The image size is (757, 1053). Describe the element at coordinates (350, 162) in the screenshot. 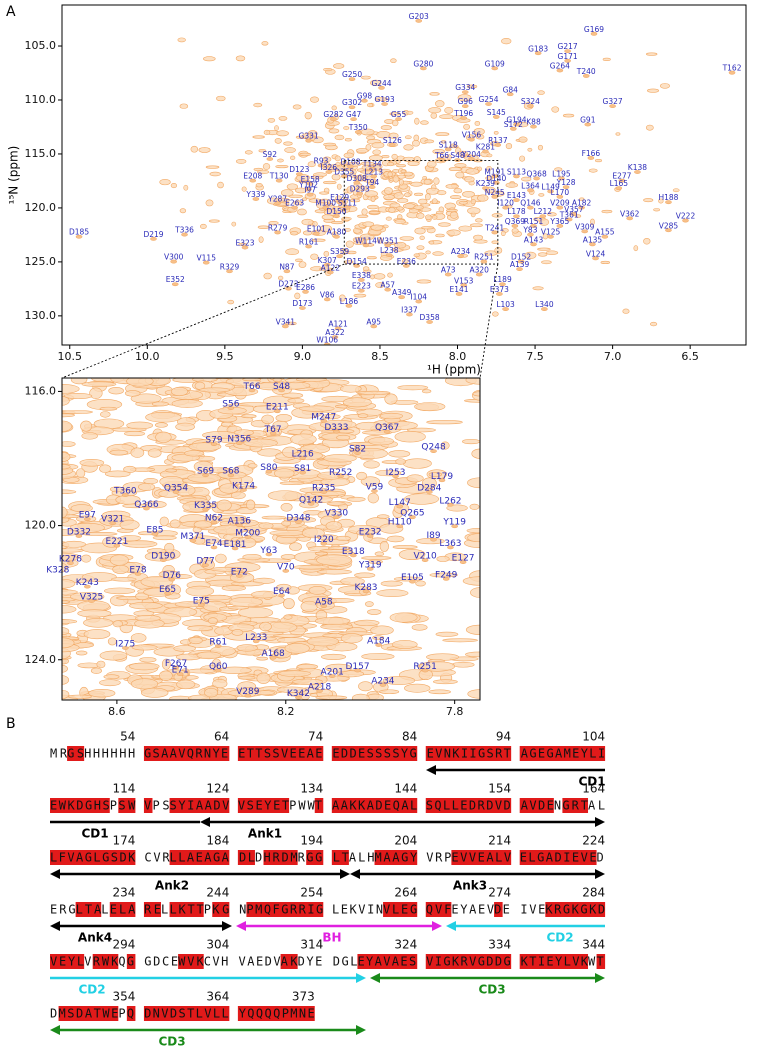

I see `peak-label: D108` at that location.